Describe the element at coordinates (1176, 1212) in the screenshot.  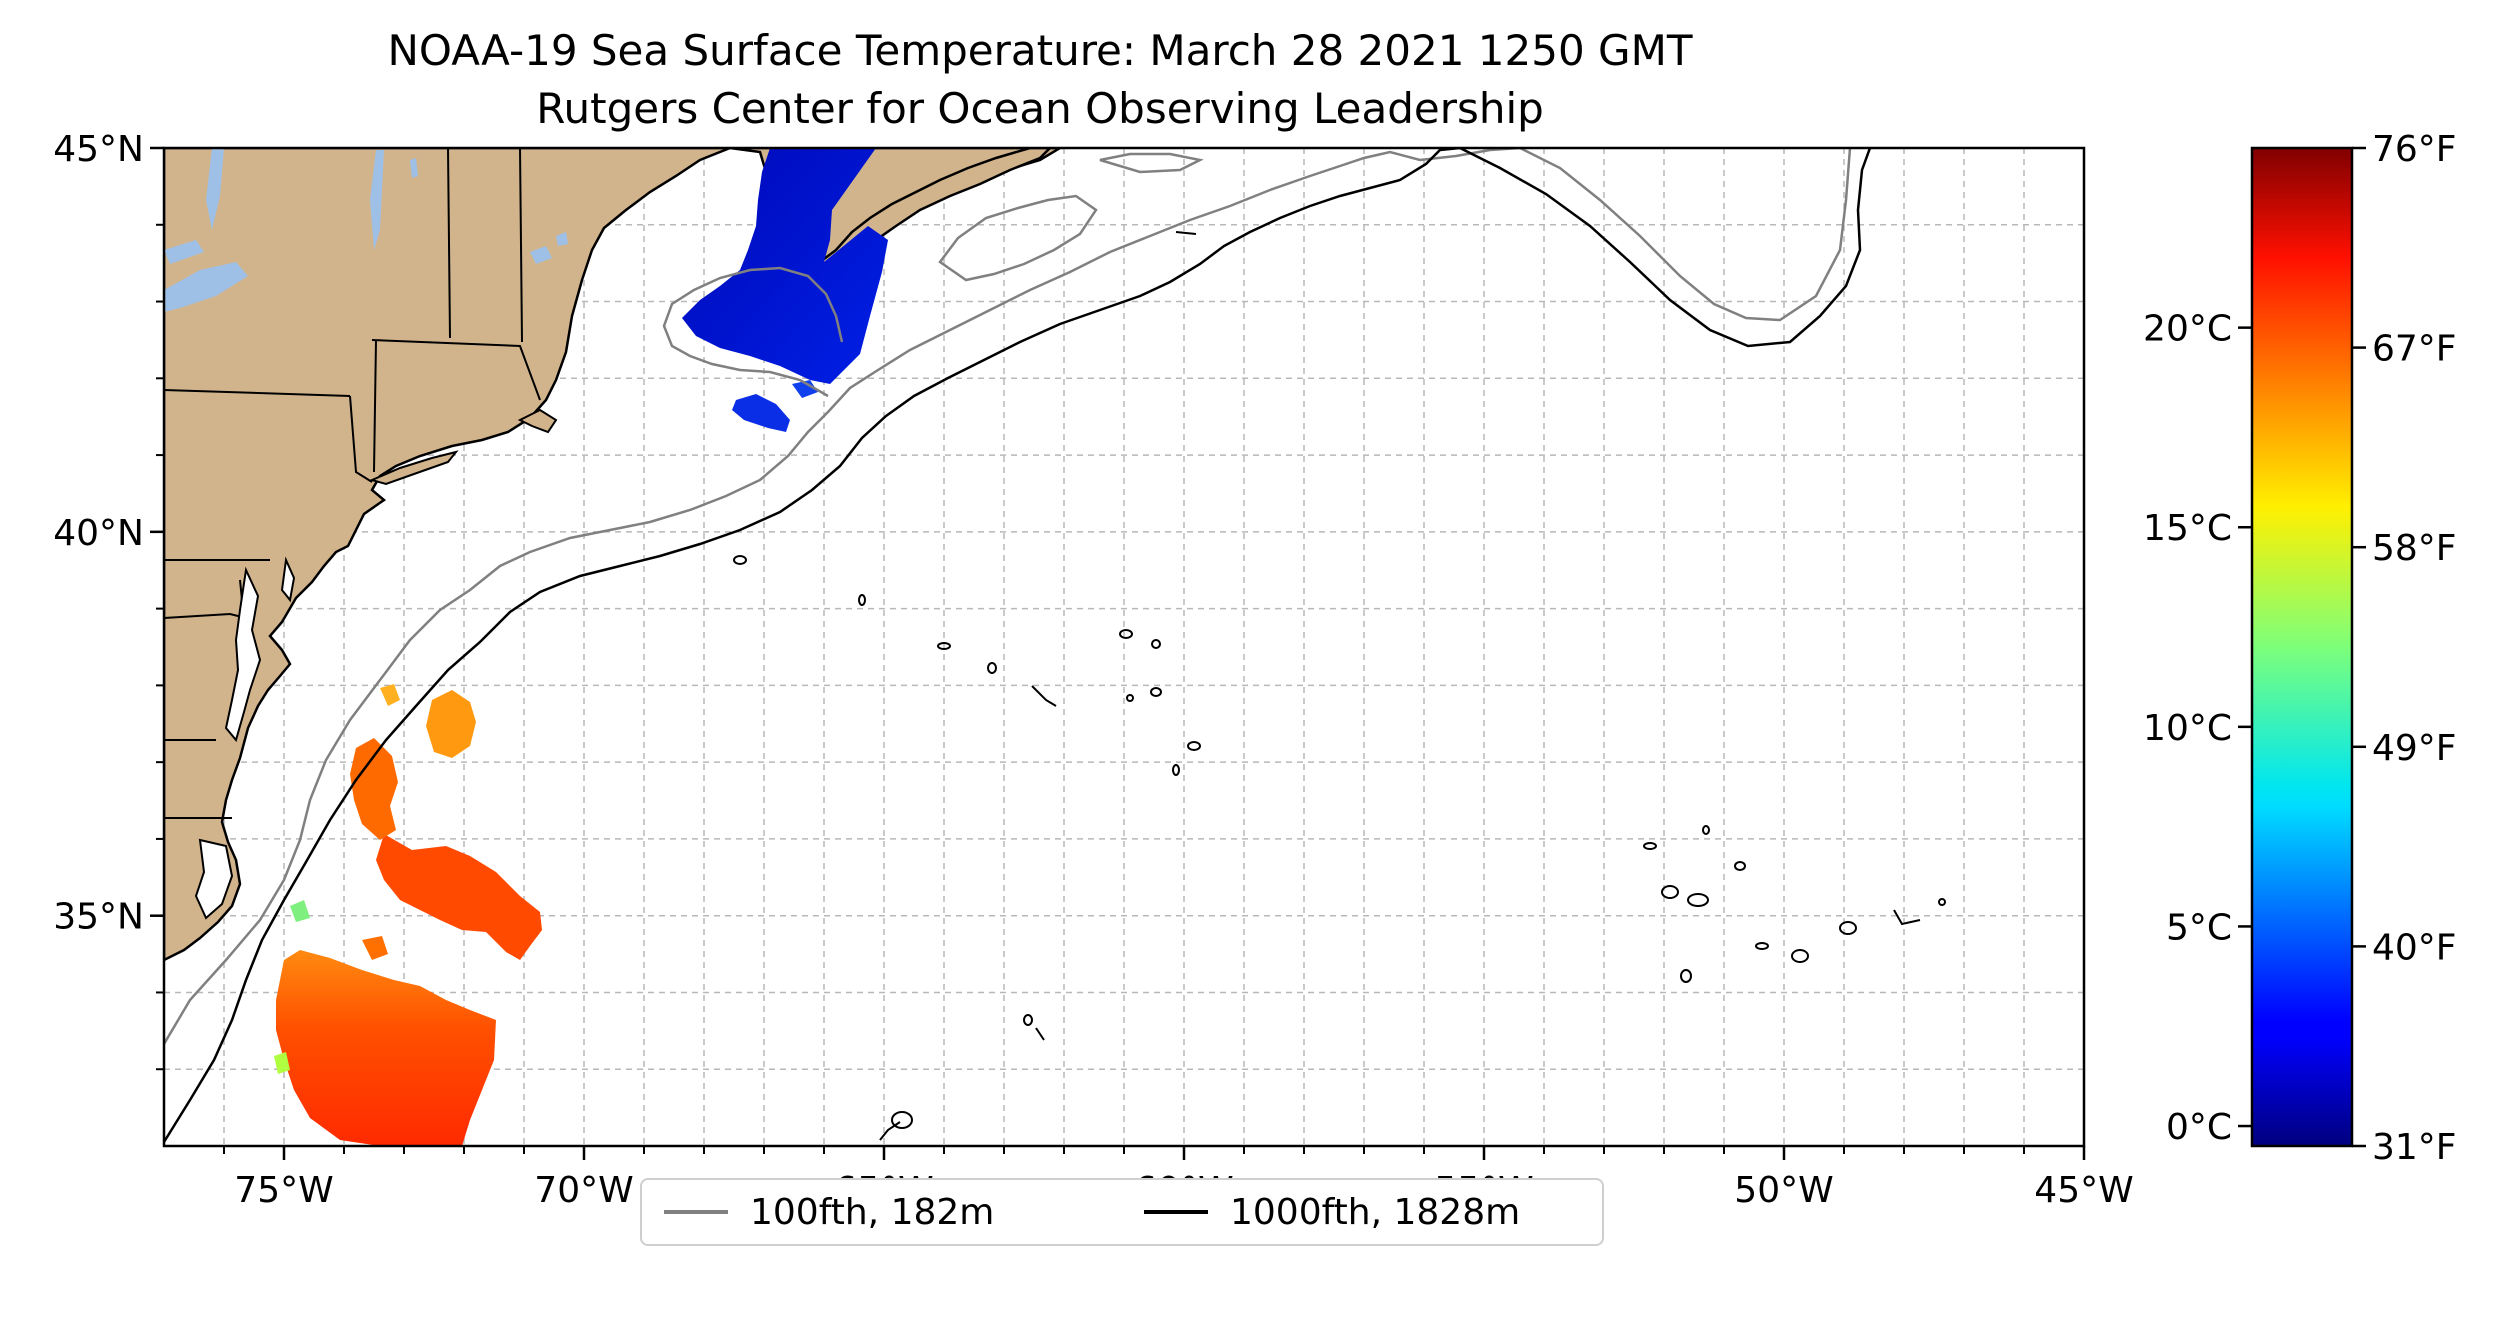
I see `legend-swatch-black` at that location.